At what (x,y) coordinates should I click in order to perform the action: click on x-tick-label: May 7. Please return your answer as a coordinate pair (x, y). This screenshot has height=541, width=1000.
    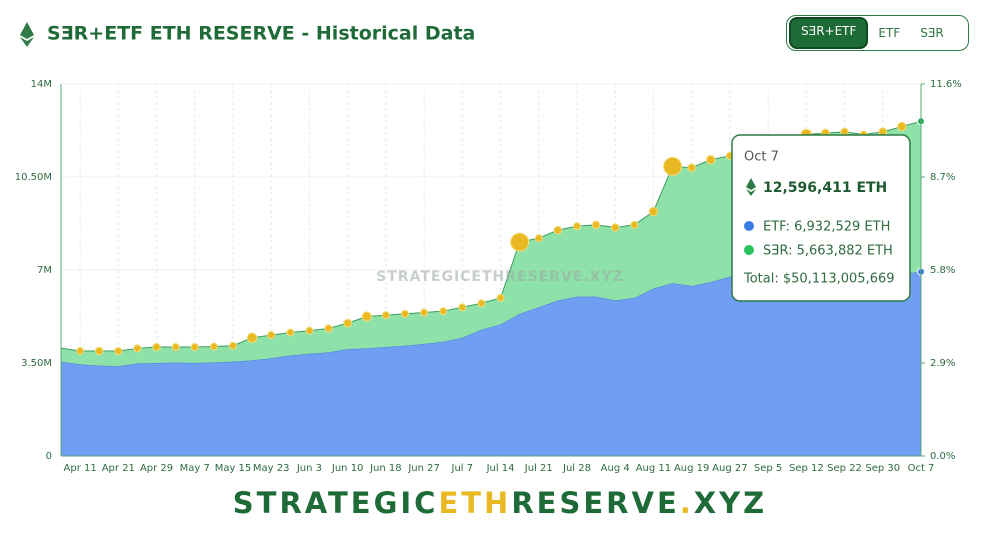
    Looking at the image, I should click on (195, 468).